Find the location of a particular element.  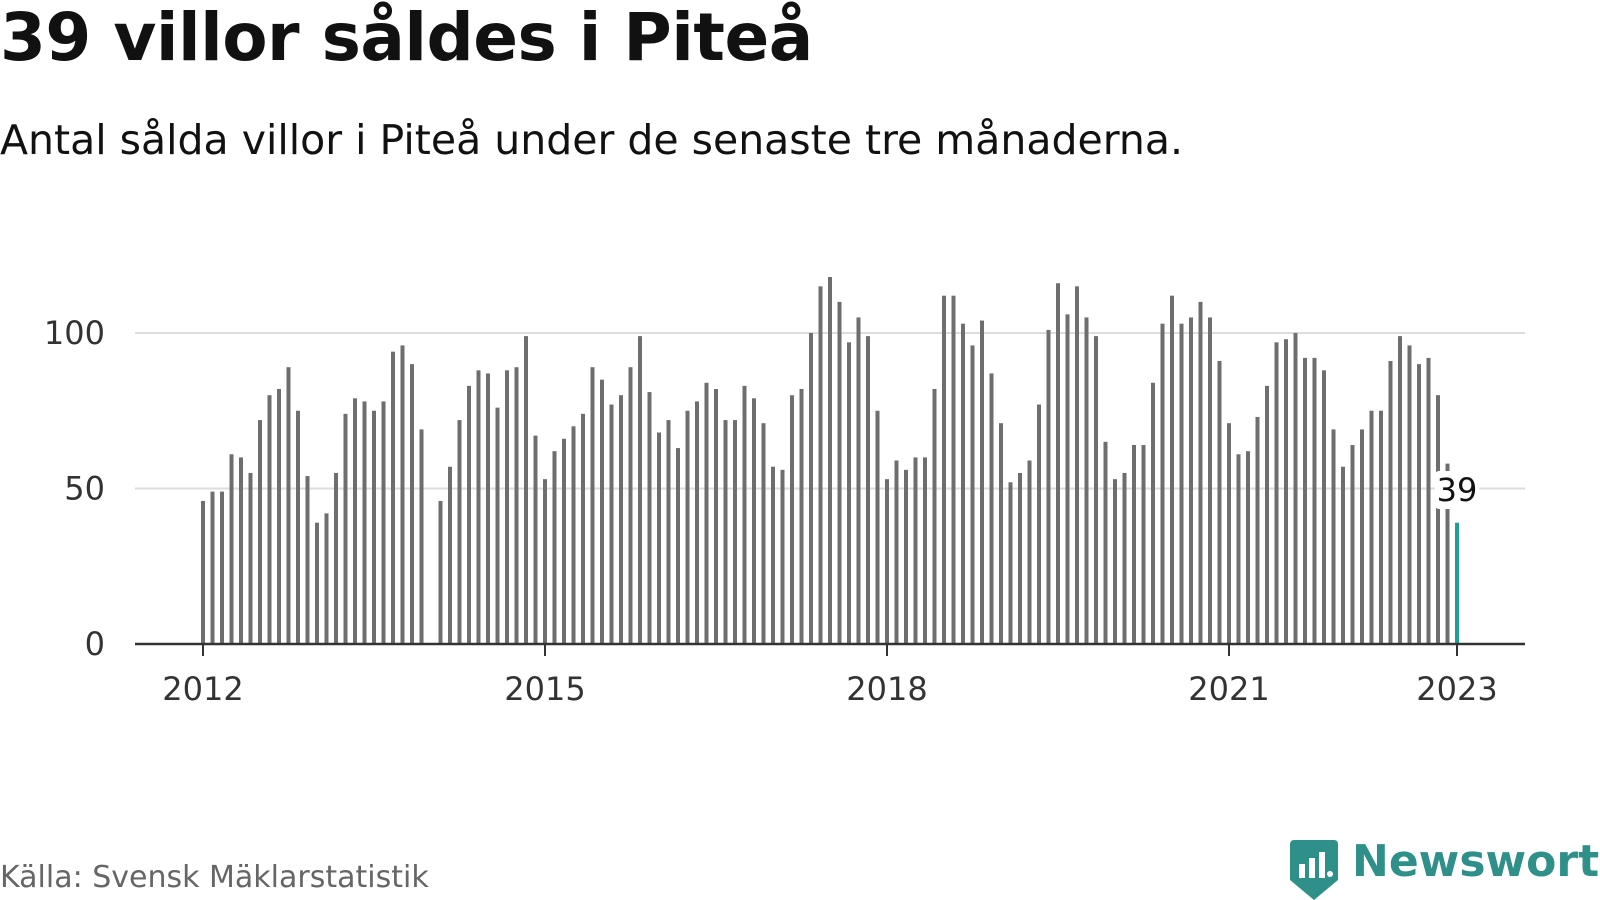

annotation-background is located at coordinates (1457, 490).